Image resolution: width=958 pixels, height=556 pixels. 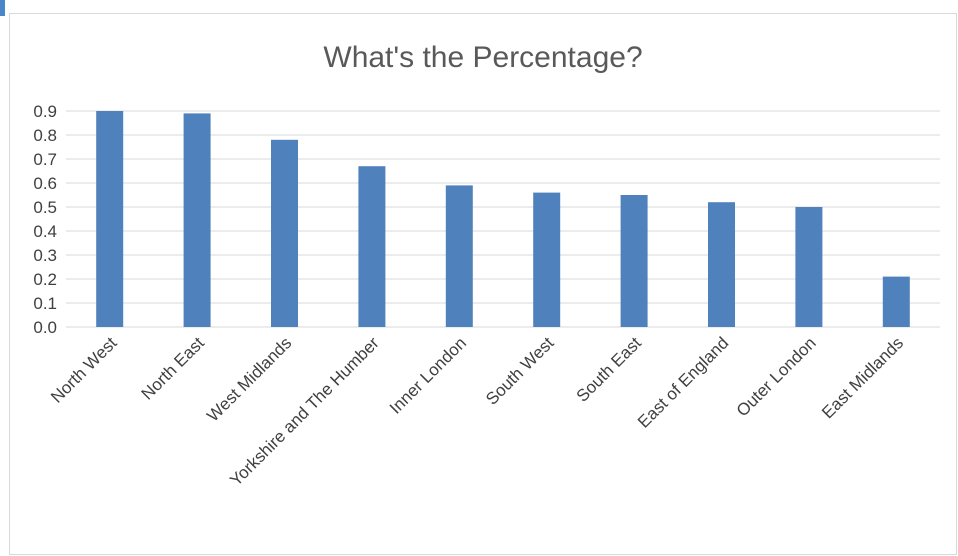 I want to click on x-tick-label: South East, so click(x=609, y=369).